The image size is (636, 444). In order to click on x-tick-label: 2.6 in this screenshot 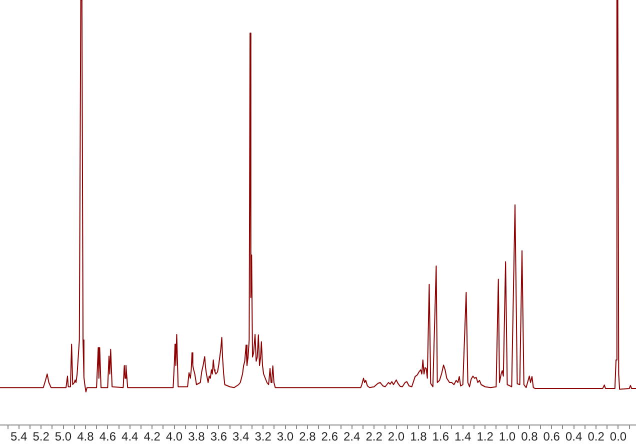, I will do `click(329, 437)`.